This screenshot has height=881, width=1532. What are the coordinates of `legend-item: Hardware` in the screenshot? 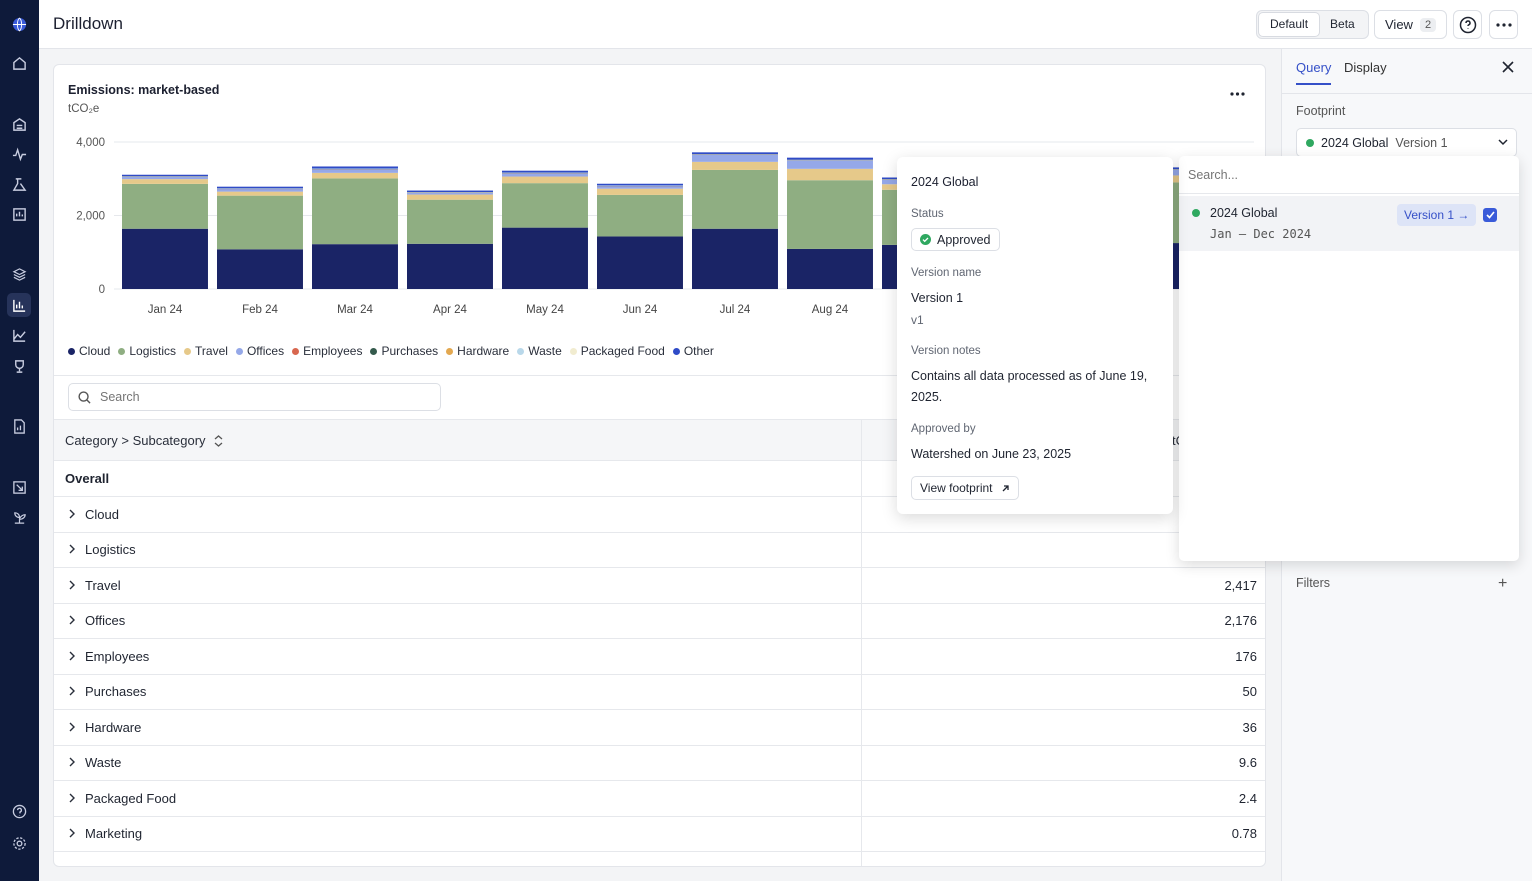 It's located at (477, 351).